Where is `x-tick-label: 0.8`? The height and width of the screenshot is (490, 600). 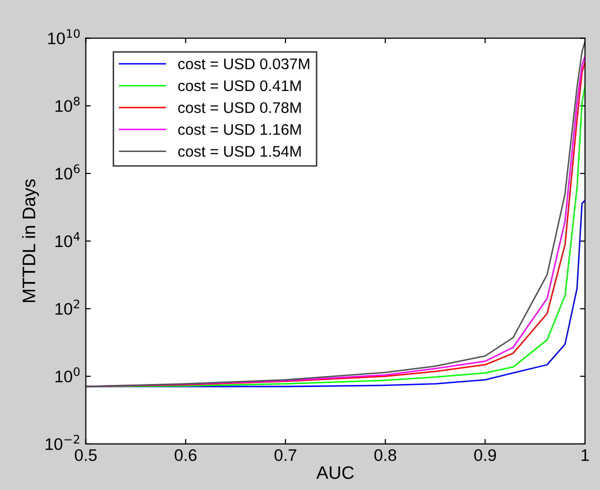
x-tick-label: 0.8 is located at coordinates (385, 455).